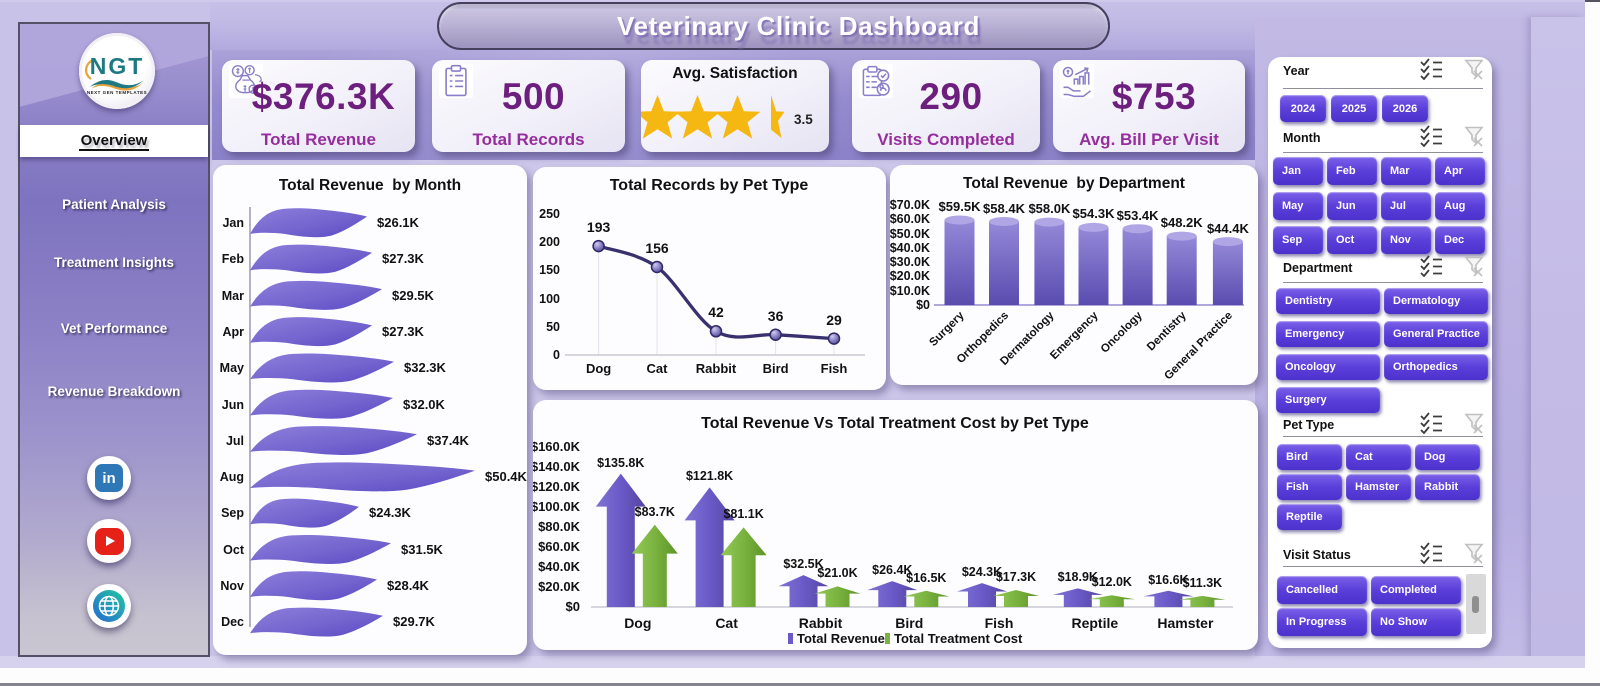 The width and height of the screenshot is (1600, 686). I want to click on svg-text: $10.0K, so click(910, 291).